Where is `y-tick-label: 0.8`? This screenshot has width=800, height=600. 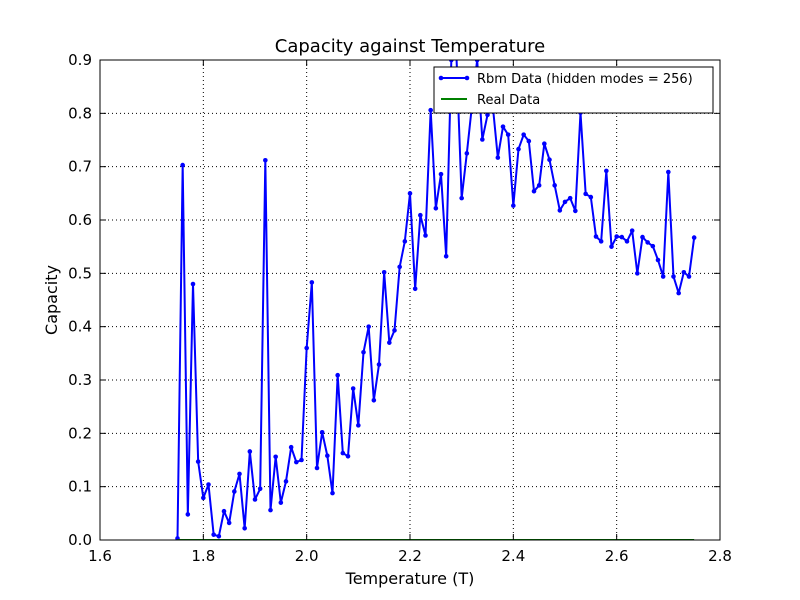
y-tick-label: 0.8 is located at coordinates (80, 113).